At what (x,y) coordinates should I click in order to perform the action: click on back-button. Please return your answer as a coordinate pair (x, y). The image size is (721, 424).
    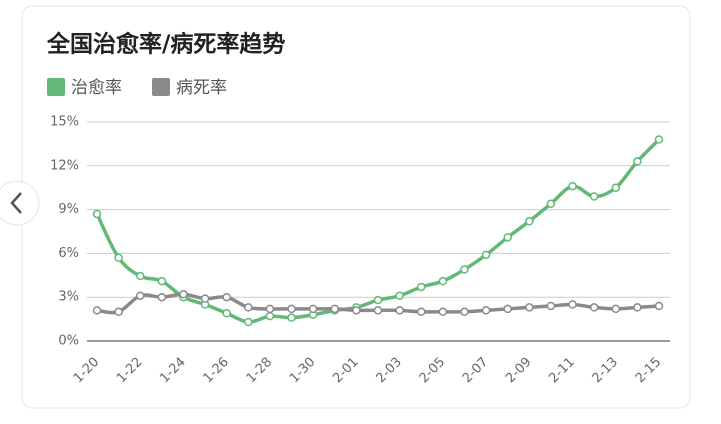
    Looking at the image, I should click on (20, 203).